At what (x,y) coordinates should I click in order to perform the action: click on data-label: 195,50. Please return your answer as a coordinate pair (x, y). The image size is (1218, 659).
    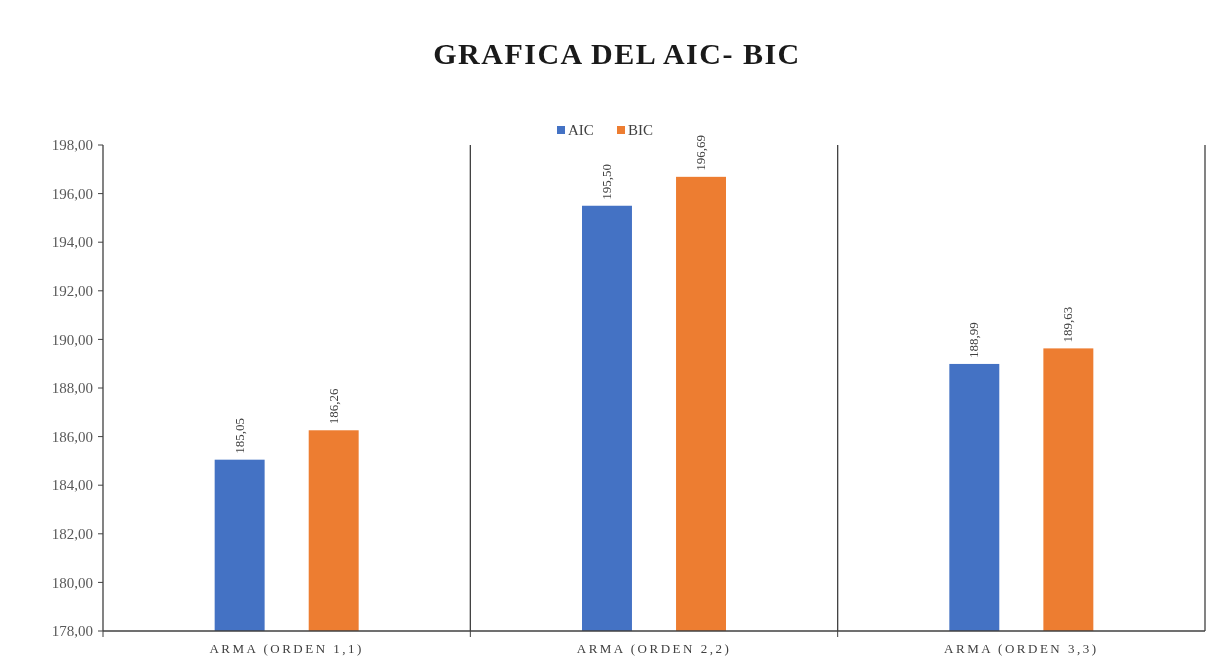
    Looking at the image, I should click on (606, 182).